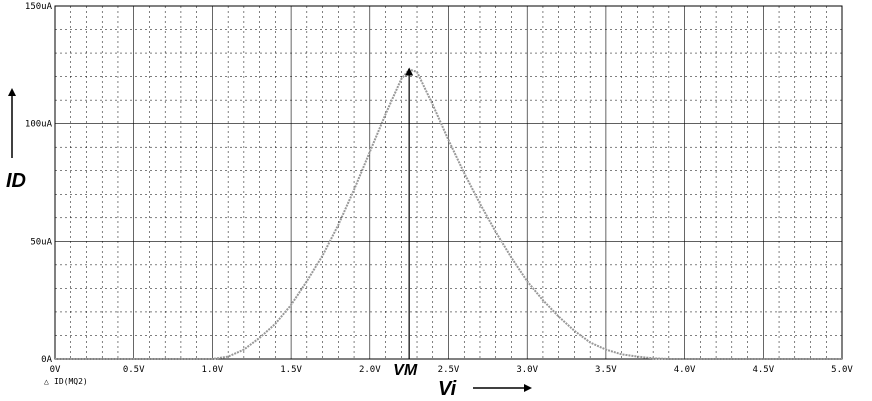 The image size is (872, 401). What do you see at coordinates (16, 181) in the screenshot?
I see `ylabel: ID` at bounding box center [16, 181].